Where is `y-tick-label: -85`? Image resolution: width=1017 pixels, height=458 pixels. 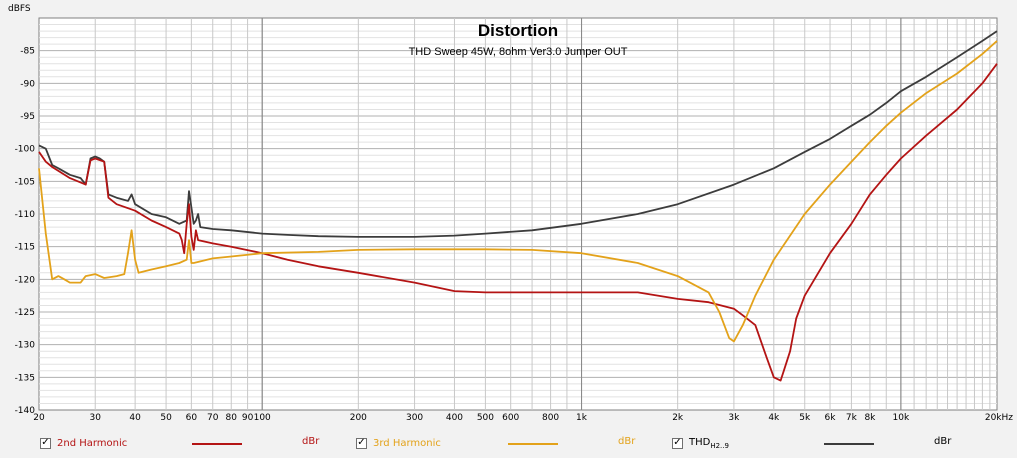 y-tick-label: -85 is located at coordinates (27, 52).